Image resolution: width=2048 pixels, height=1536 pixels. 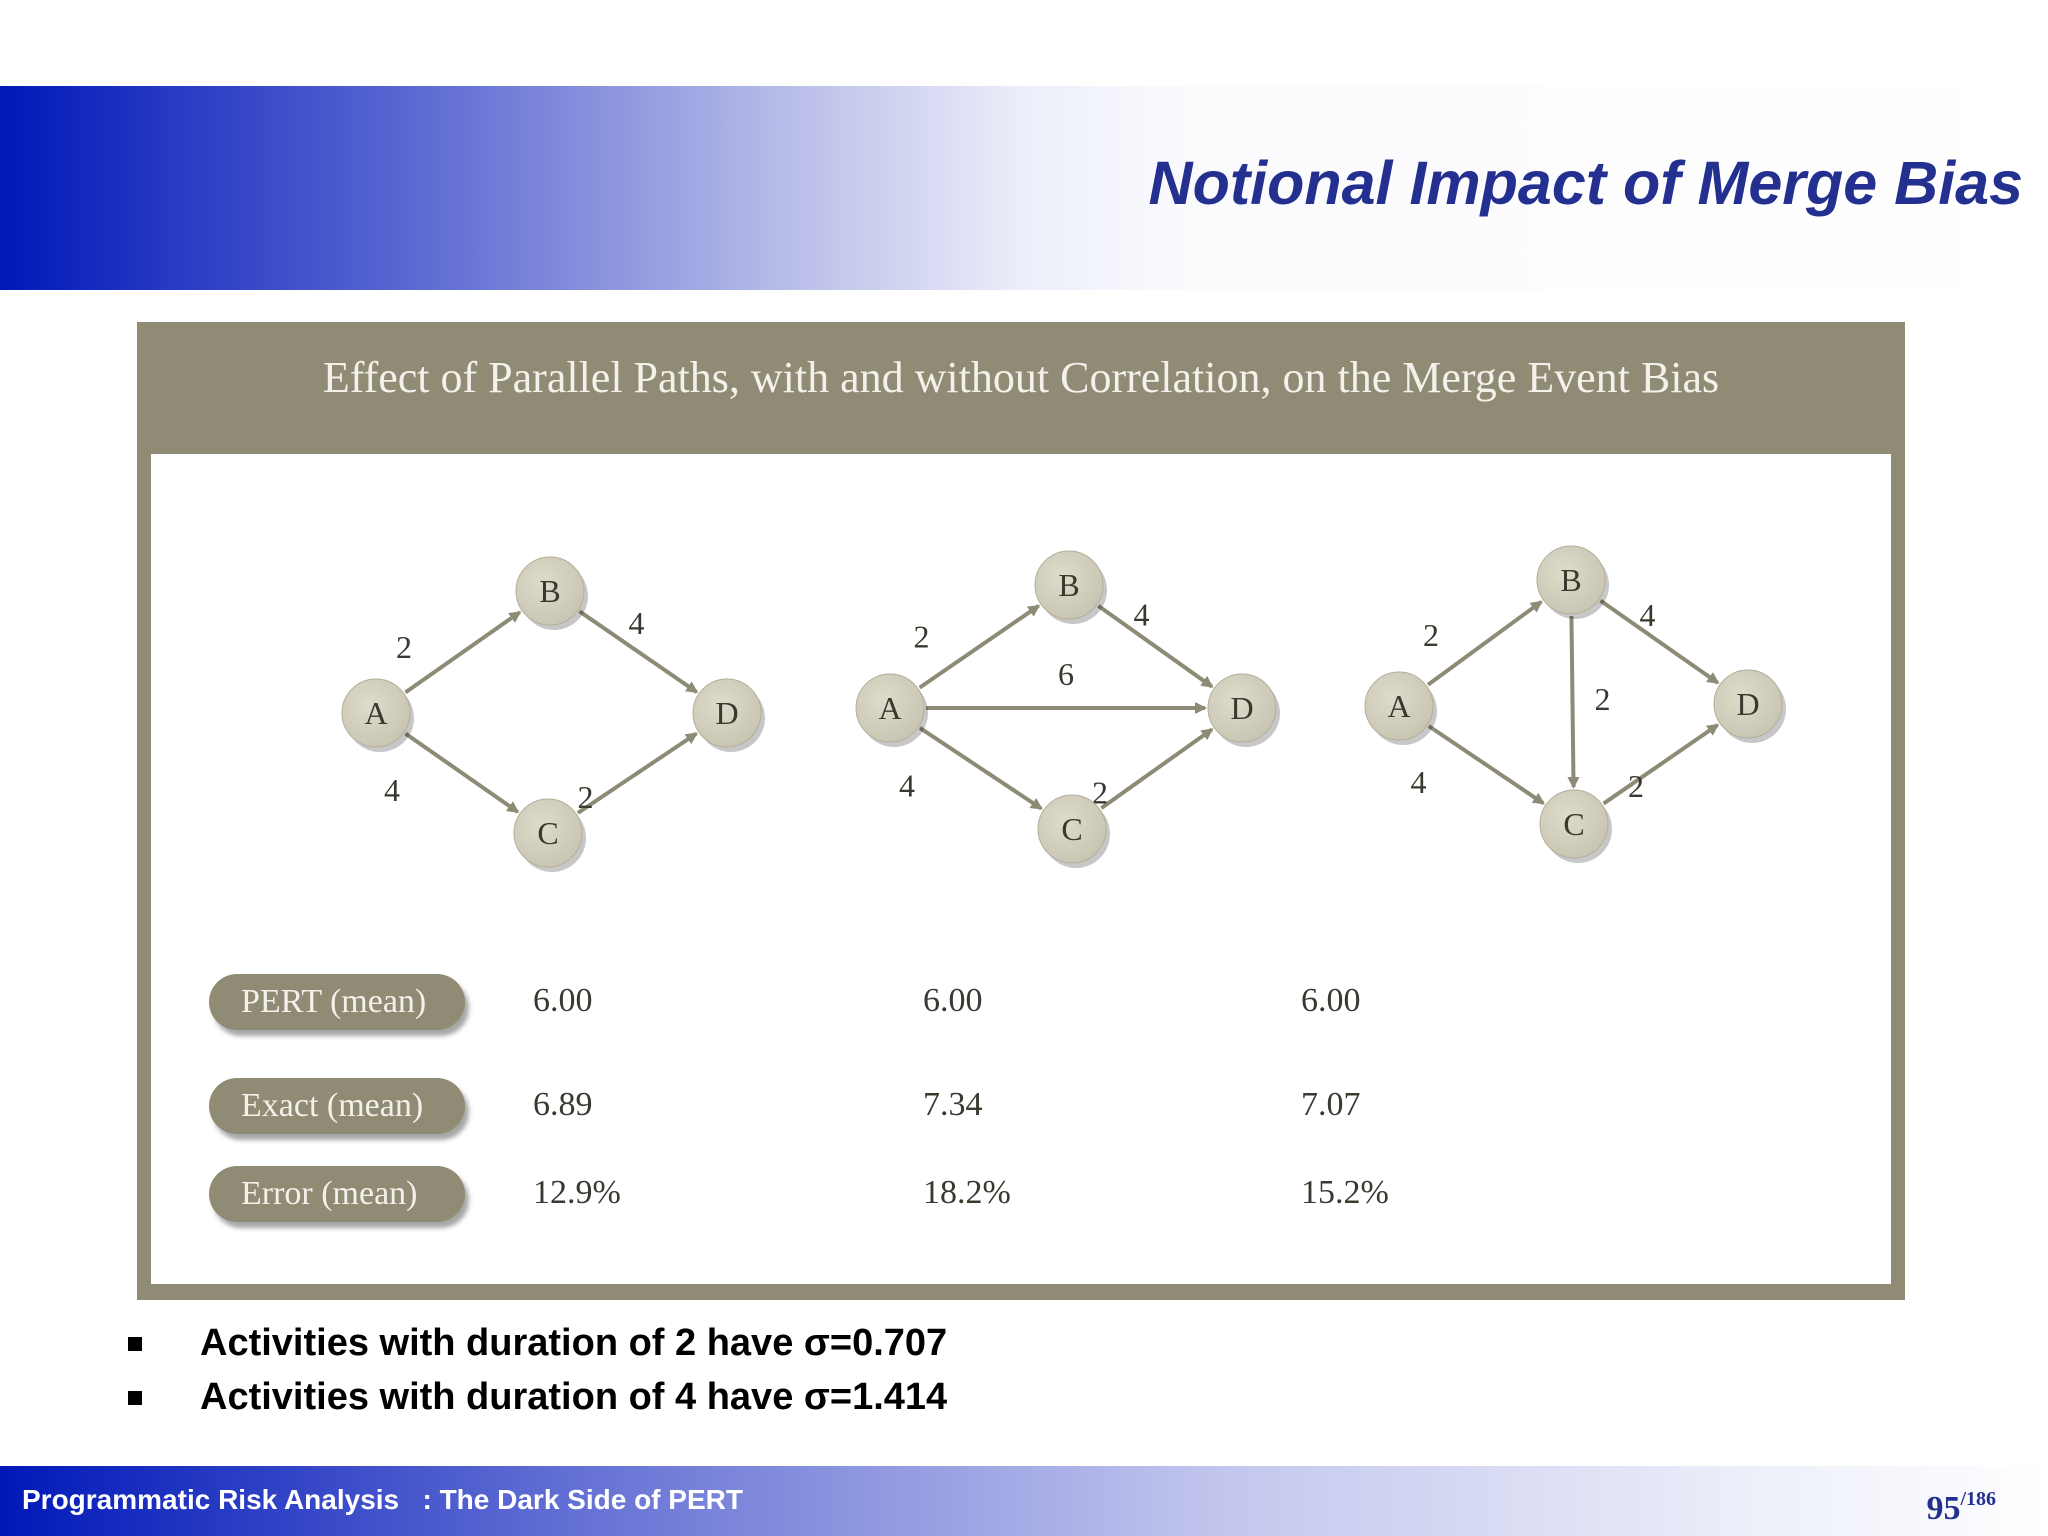 I want to click on page-number: 95/186, so click(x=1961, y=1508).